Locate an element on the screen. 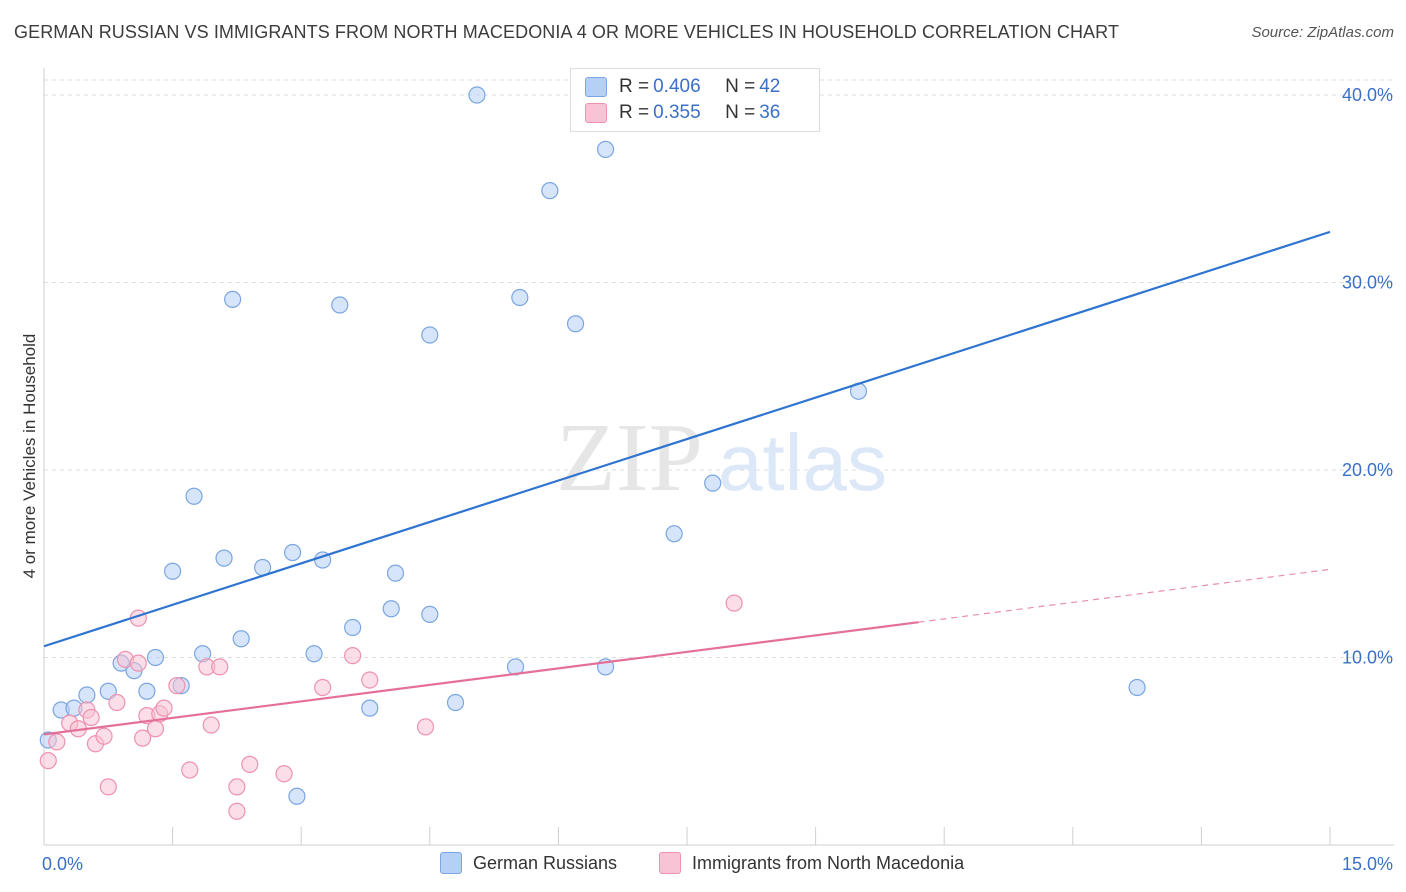 Image resolution: width=1406 pixels, height=892 pixels. stats-legend: R = 0.406 N = 42 R = 0.355 N = 36 is located at coordinates (695, 100).